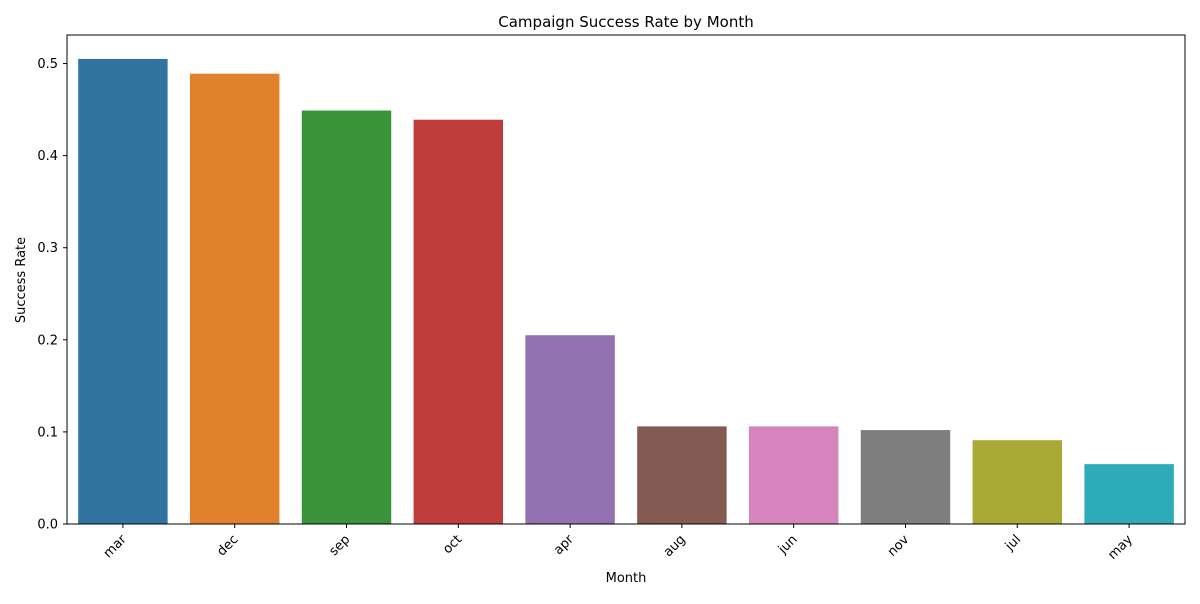  I want to click on bar-jul, so click(1017, 482).